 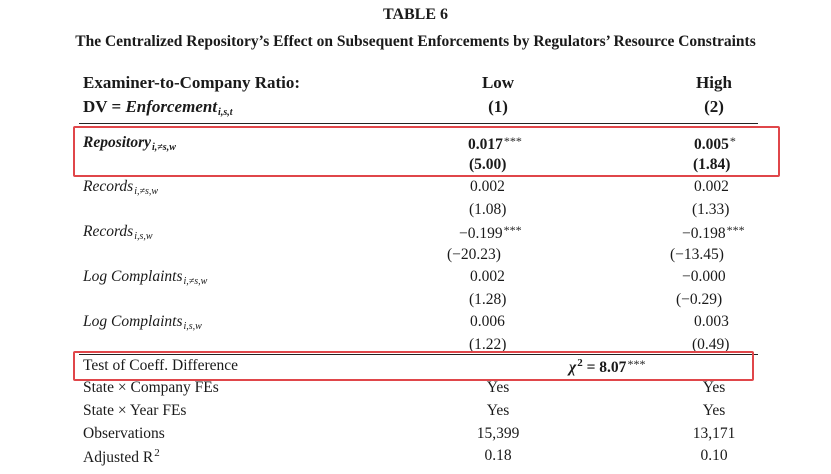 I want to click on footer-adjr2-1: 0.18, so click(x=498, y=455).